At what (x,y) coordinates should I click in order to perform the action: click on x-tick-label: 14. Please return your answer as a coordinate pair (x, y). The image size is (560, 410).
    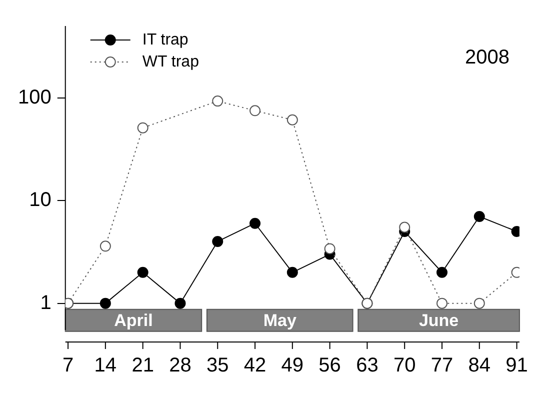
    Looking at the image, I should click on (105, 365).